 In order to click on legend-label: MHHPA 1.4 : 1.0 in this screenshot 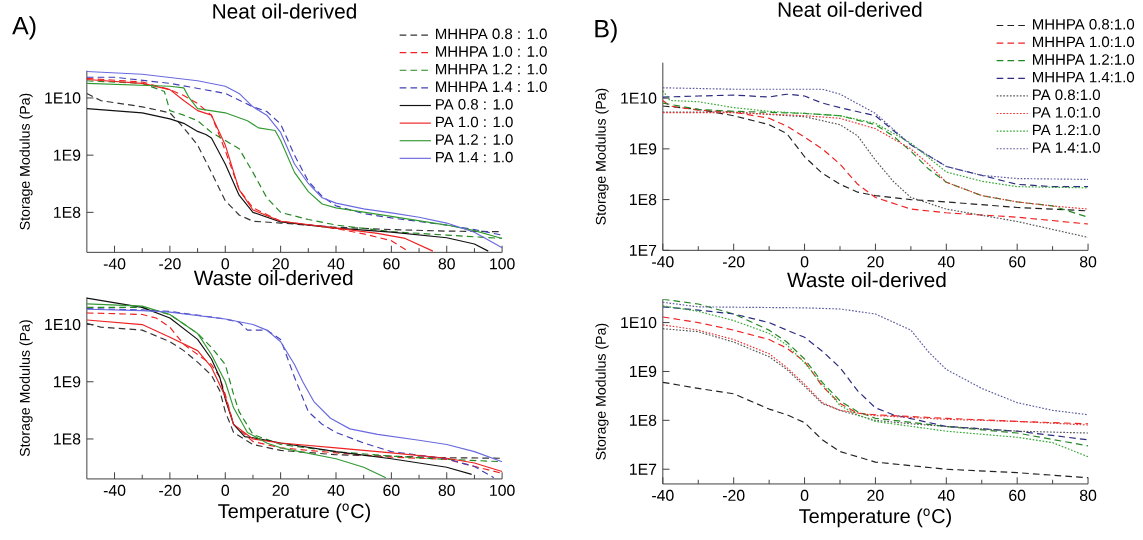, I will do `click(491, 87)`.